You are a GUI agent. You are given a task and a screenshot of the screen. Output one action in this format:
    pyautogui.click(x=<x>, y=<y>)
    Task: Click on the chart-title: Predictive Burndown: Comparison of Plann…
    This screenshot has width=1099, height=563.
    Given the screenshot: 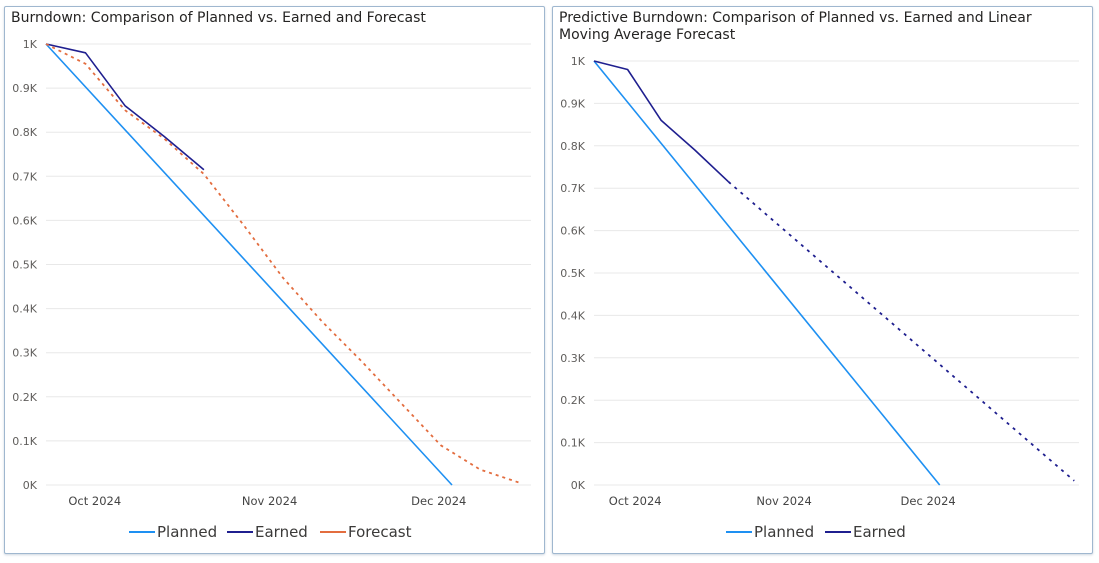 What is the action you would take?
    pyautogui.click(x=795, y=26)
    